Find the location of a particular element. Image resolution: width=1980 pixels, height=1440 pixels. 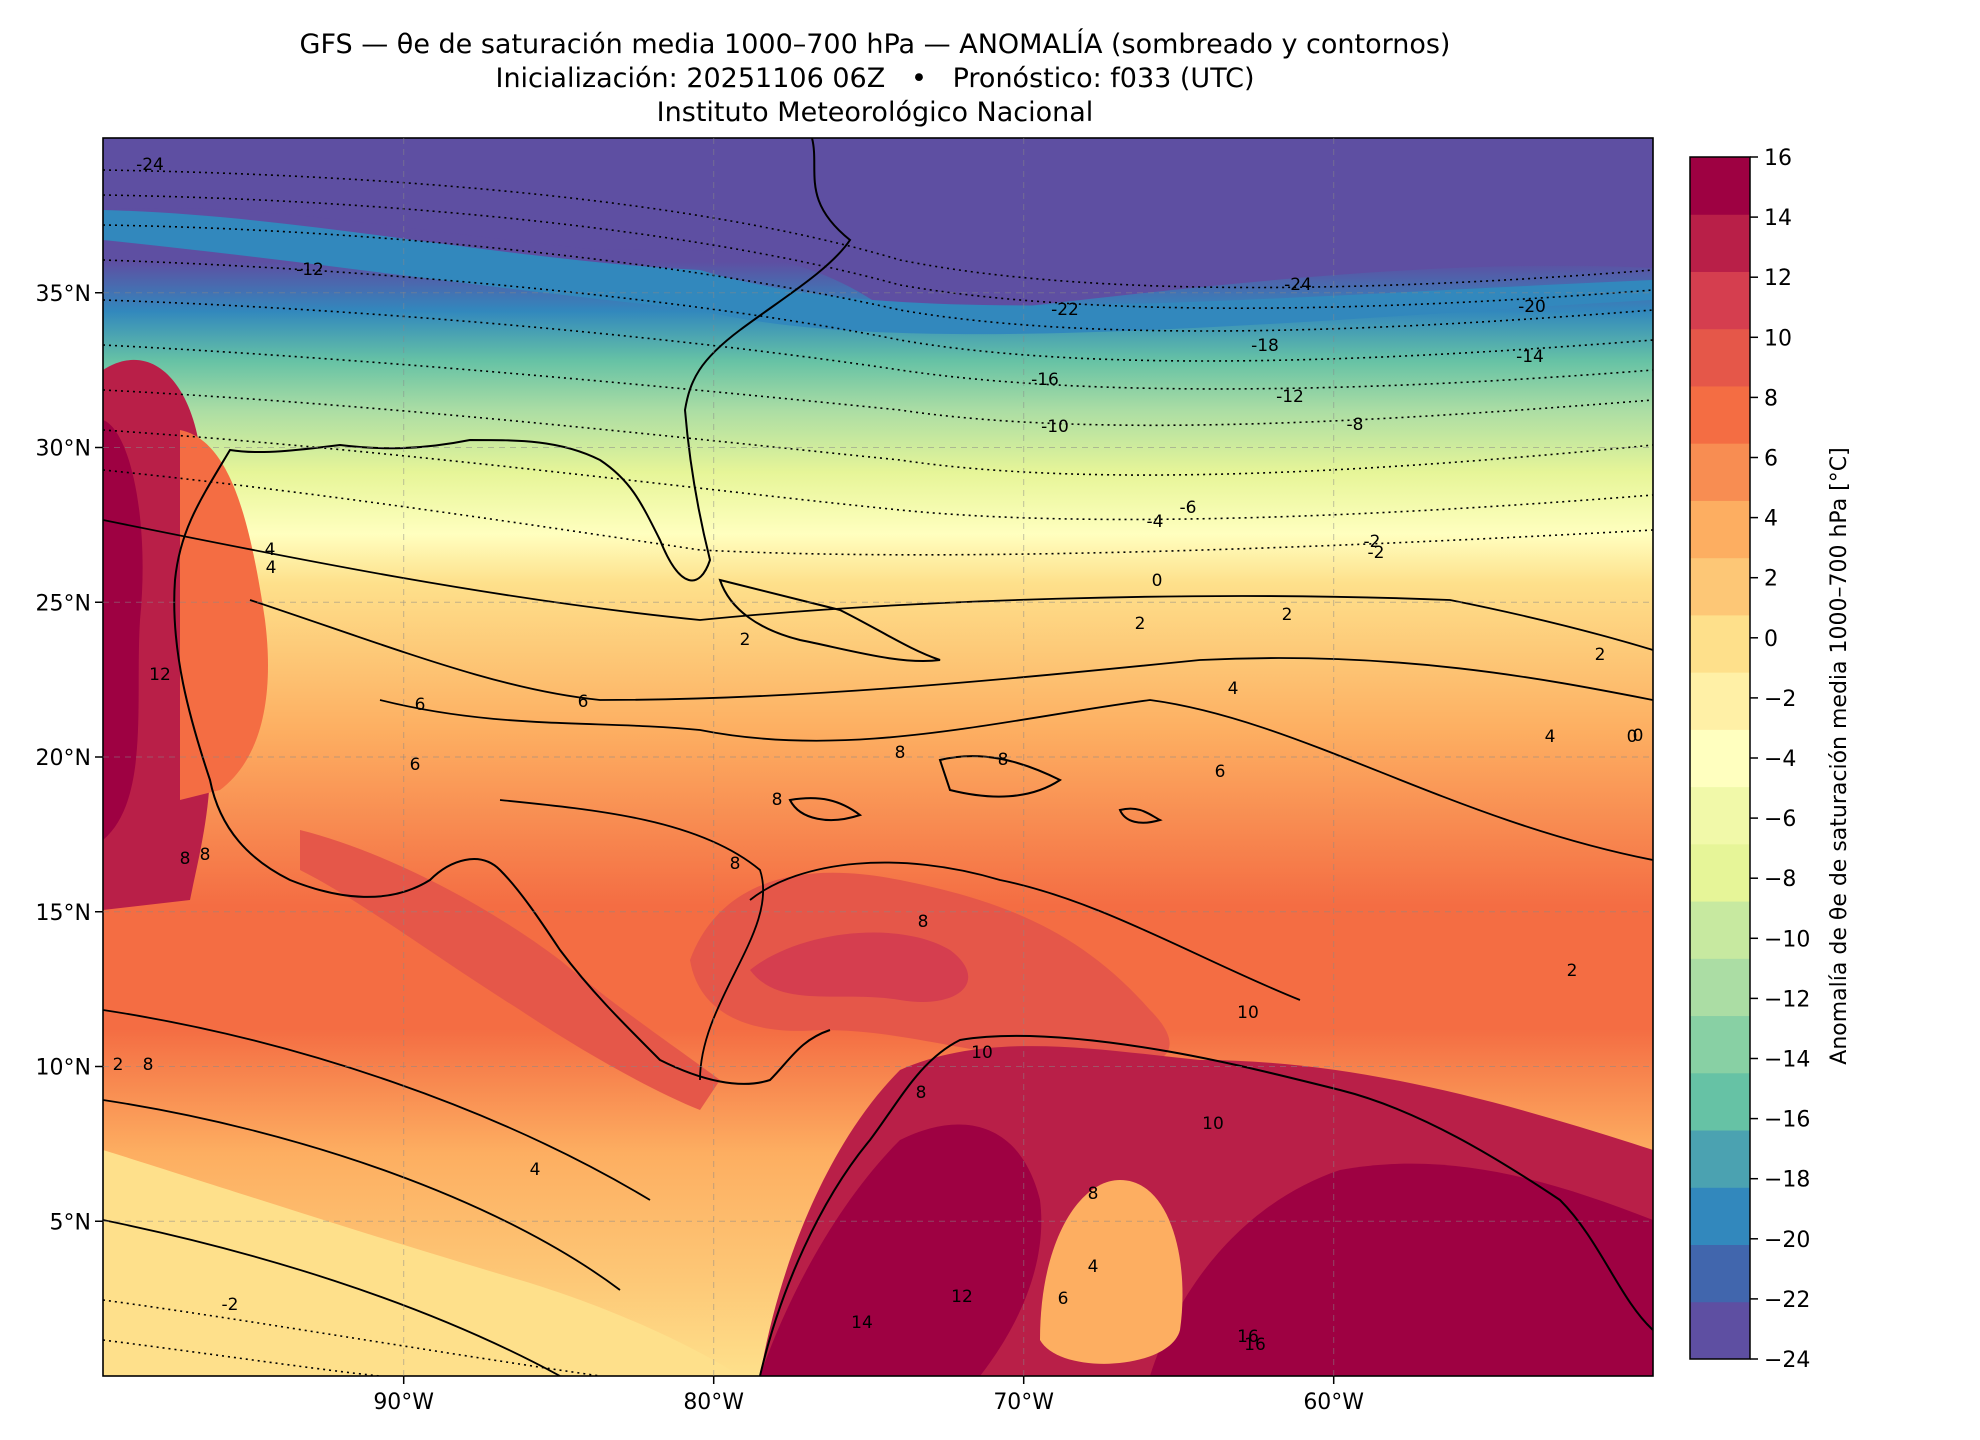

contour-label: -20 is located at coordinates (1532, 307).